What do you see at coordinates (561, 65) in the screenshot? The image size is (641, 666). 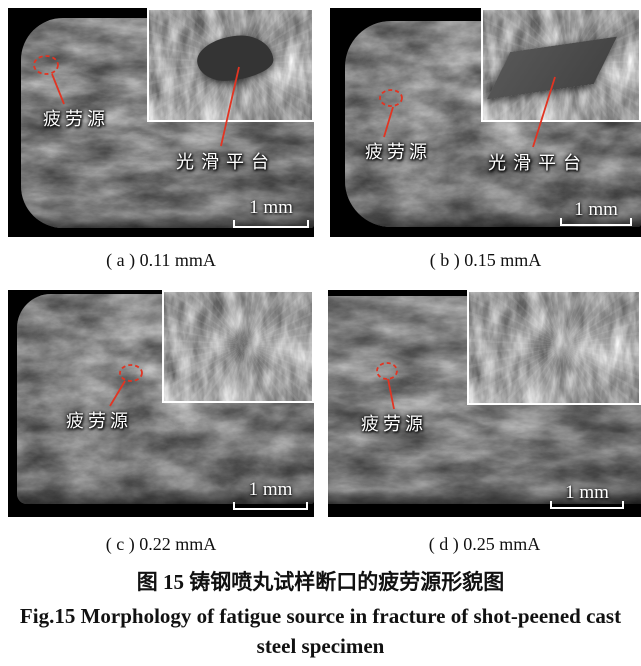 I see `magnified-inset-b` at bounding box center [561, 65].